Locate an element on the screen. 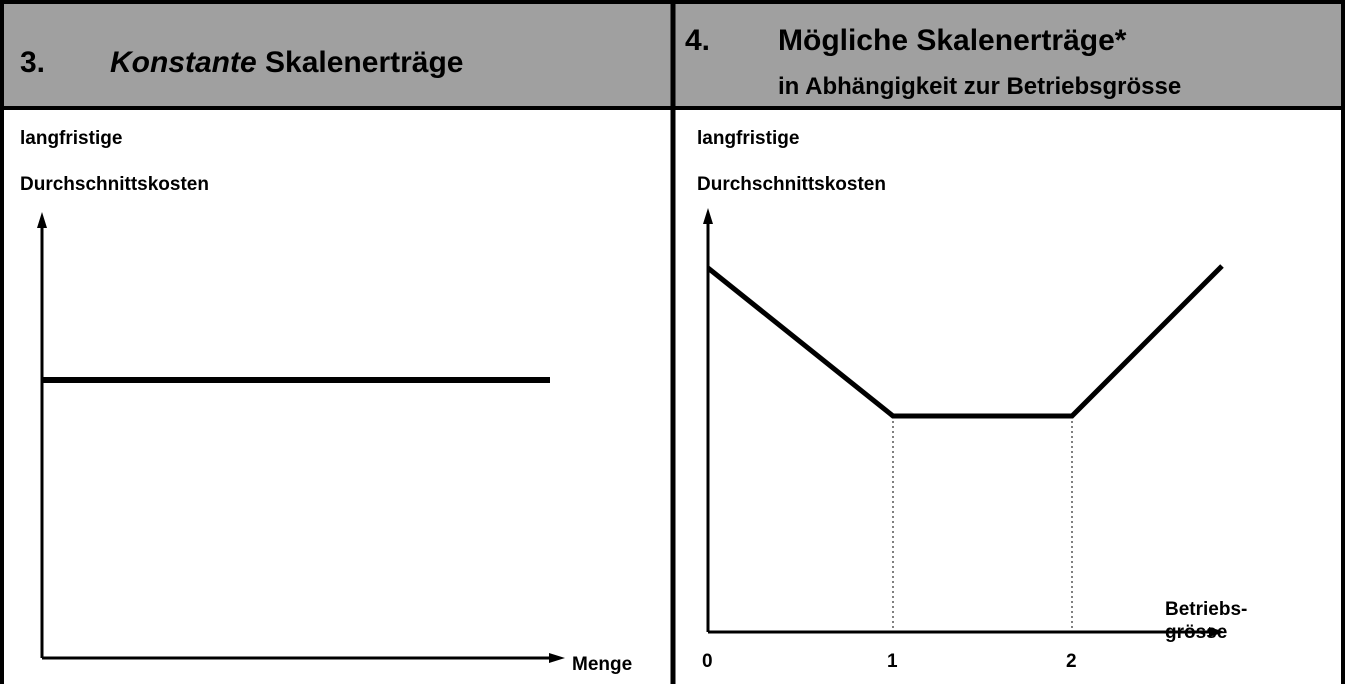  x-label: Betriebs- is located at coordinates (1206, 609).